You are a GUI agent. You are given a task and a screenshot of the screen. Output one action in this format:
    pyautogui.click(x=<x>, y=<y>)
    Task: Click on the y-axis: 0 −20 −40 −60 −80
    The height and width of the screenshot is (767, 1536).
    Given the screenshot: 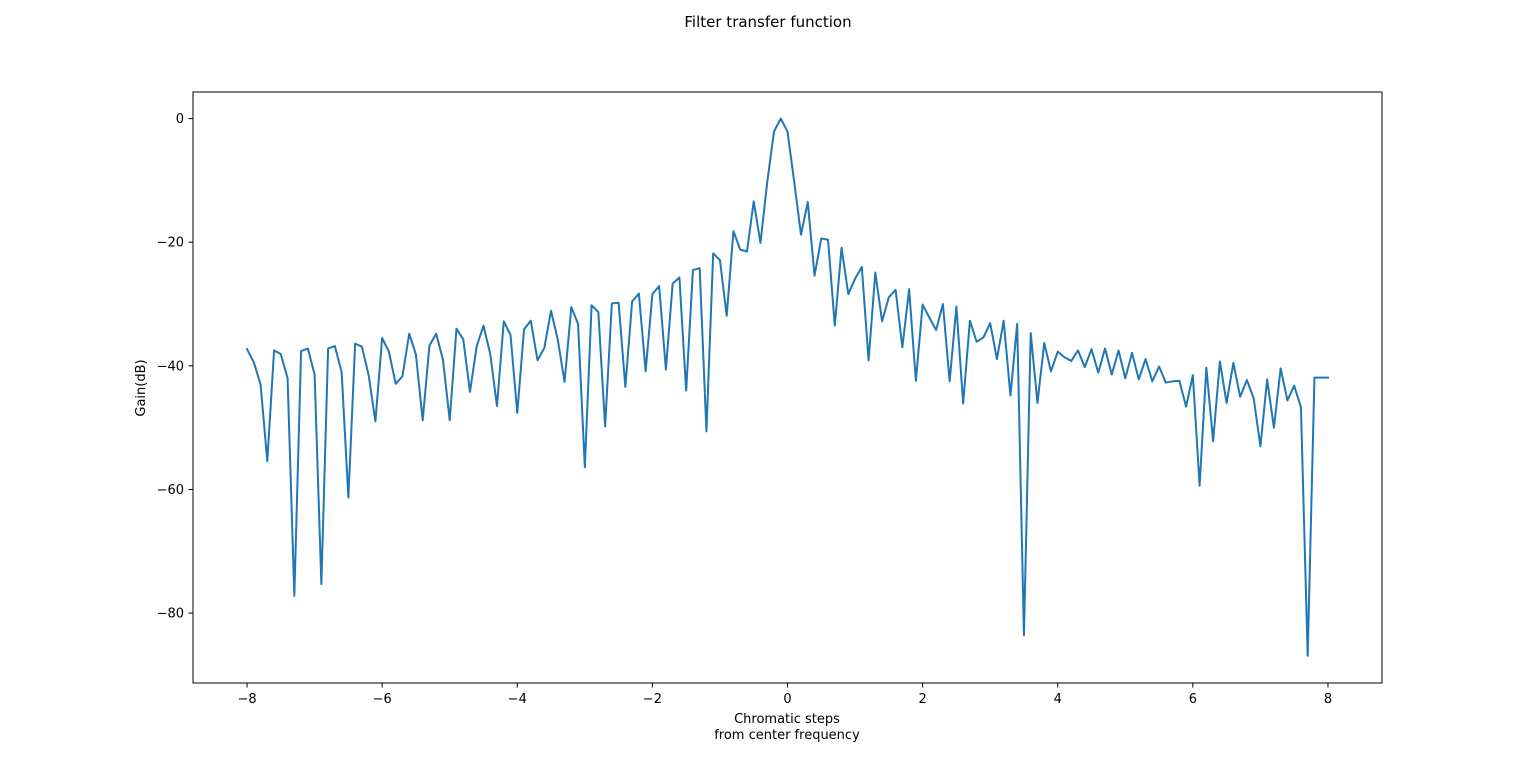 What is the action you would take?
    pyautogui.click(x=175, y=367)
    